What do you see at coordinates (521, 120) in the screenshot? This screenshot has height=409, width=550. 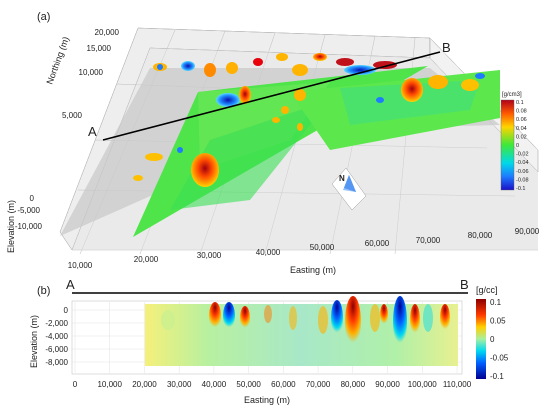 I see `colorbar-a-tick: 0.06` at bounding box center [521, 120].